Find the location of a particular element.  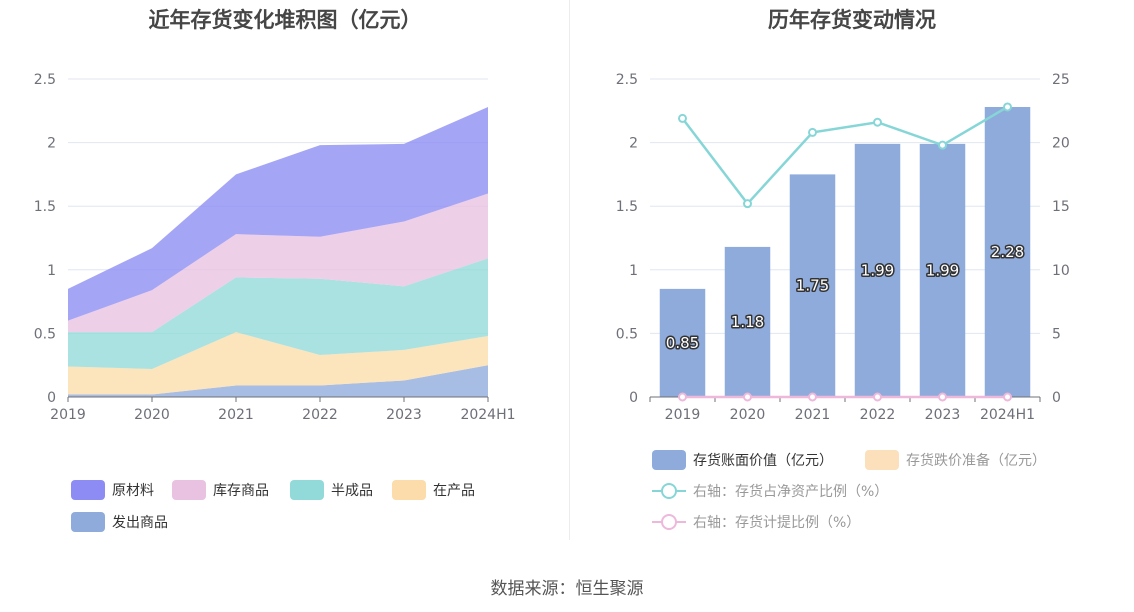

y2-tick-label: 25 is located at coordinates (1061, 80).